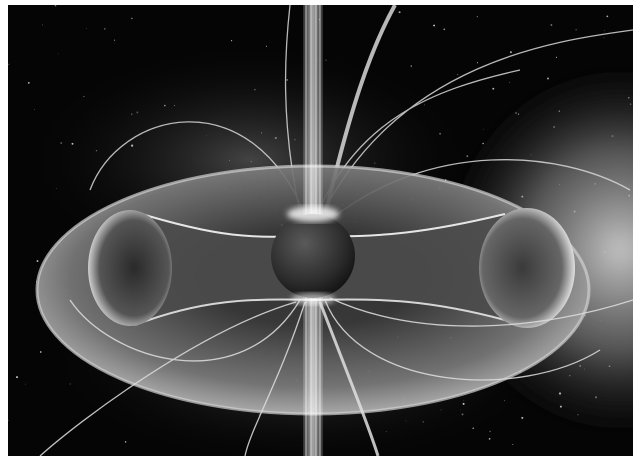 The image size is (633, 461). Describe the element at coordinates (313, 214) in the screenshot. I see `aurora-north` at that location.